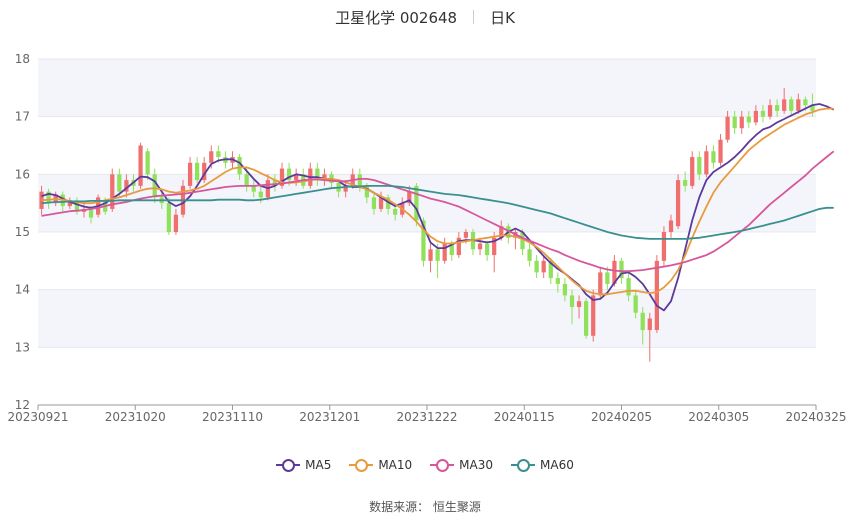 This screenshot has width=850, height=517. I want to click on legend-label: MA60, so click(557, 465).